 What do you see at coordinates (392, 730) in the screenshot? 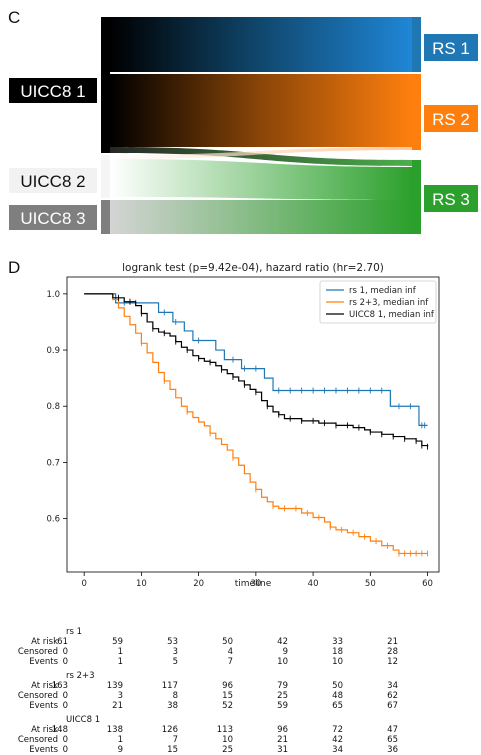
I see `risk-value: 47` at bounding box center [392, 730].